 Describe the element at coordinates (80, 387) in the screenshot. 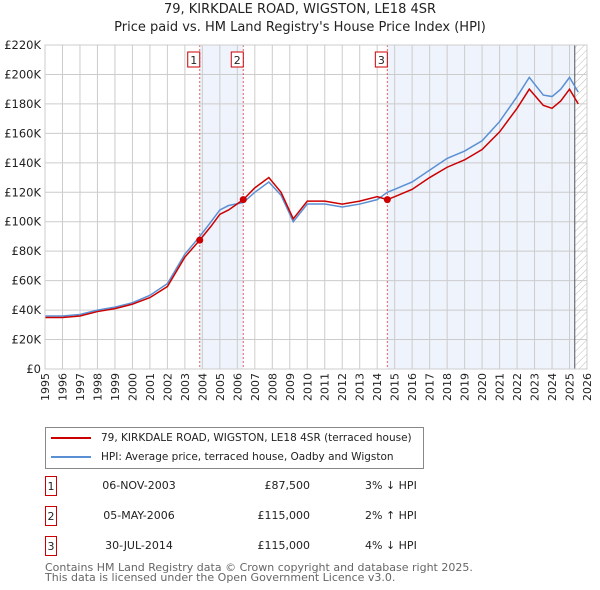

I see `x-tick-label: 1997` at that location.